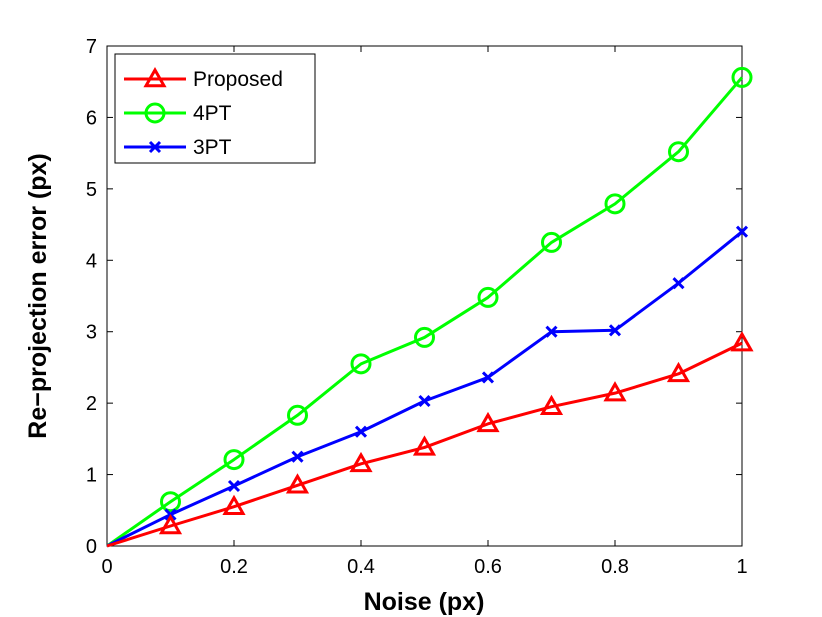 This screenshot has width=822, height=617. Describe the element at coordinates (91, 47) in the screenshot. I see `y-tick-label: 7` at that location.